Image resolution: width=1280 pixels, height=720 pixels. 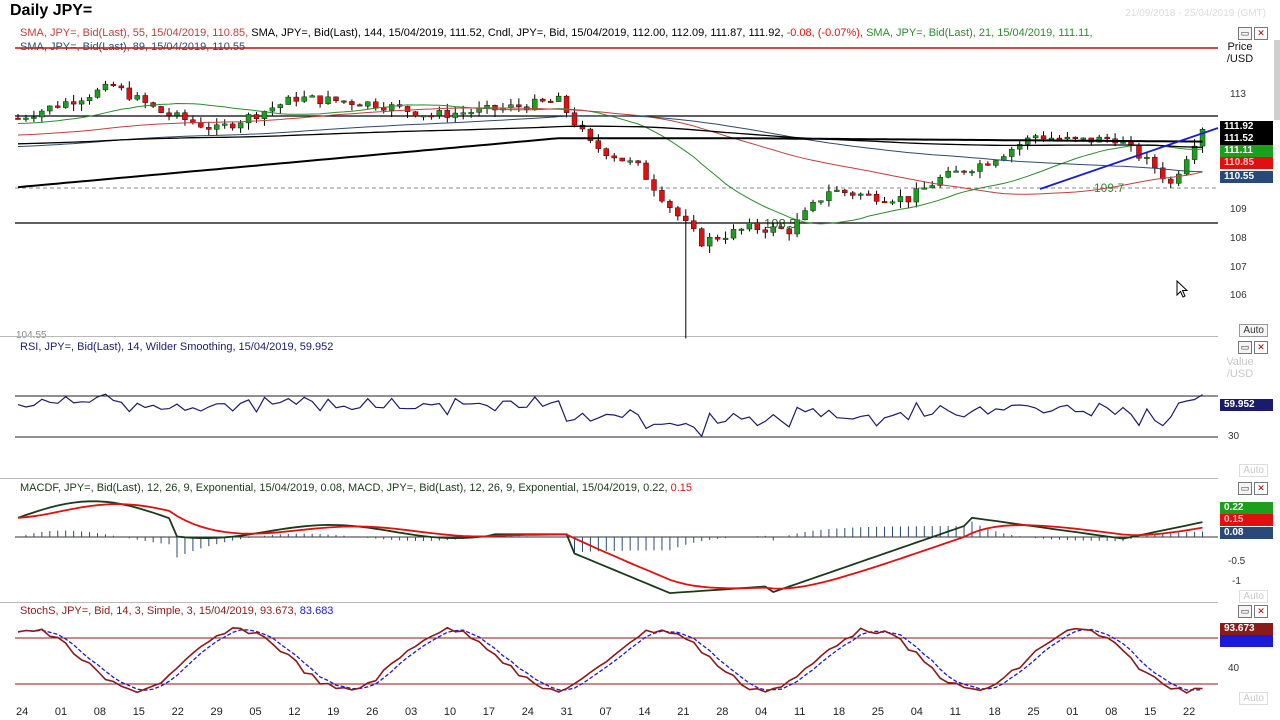 I want to click on price-min-label: 104.55, so click(x=31, y=335).